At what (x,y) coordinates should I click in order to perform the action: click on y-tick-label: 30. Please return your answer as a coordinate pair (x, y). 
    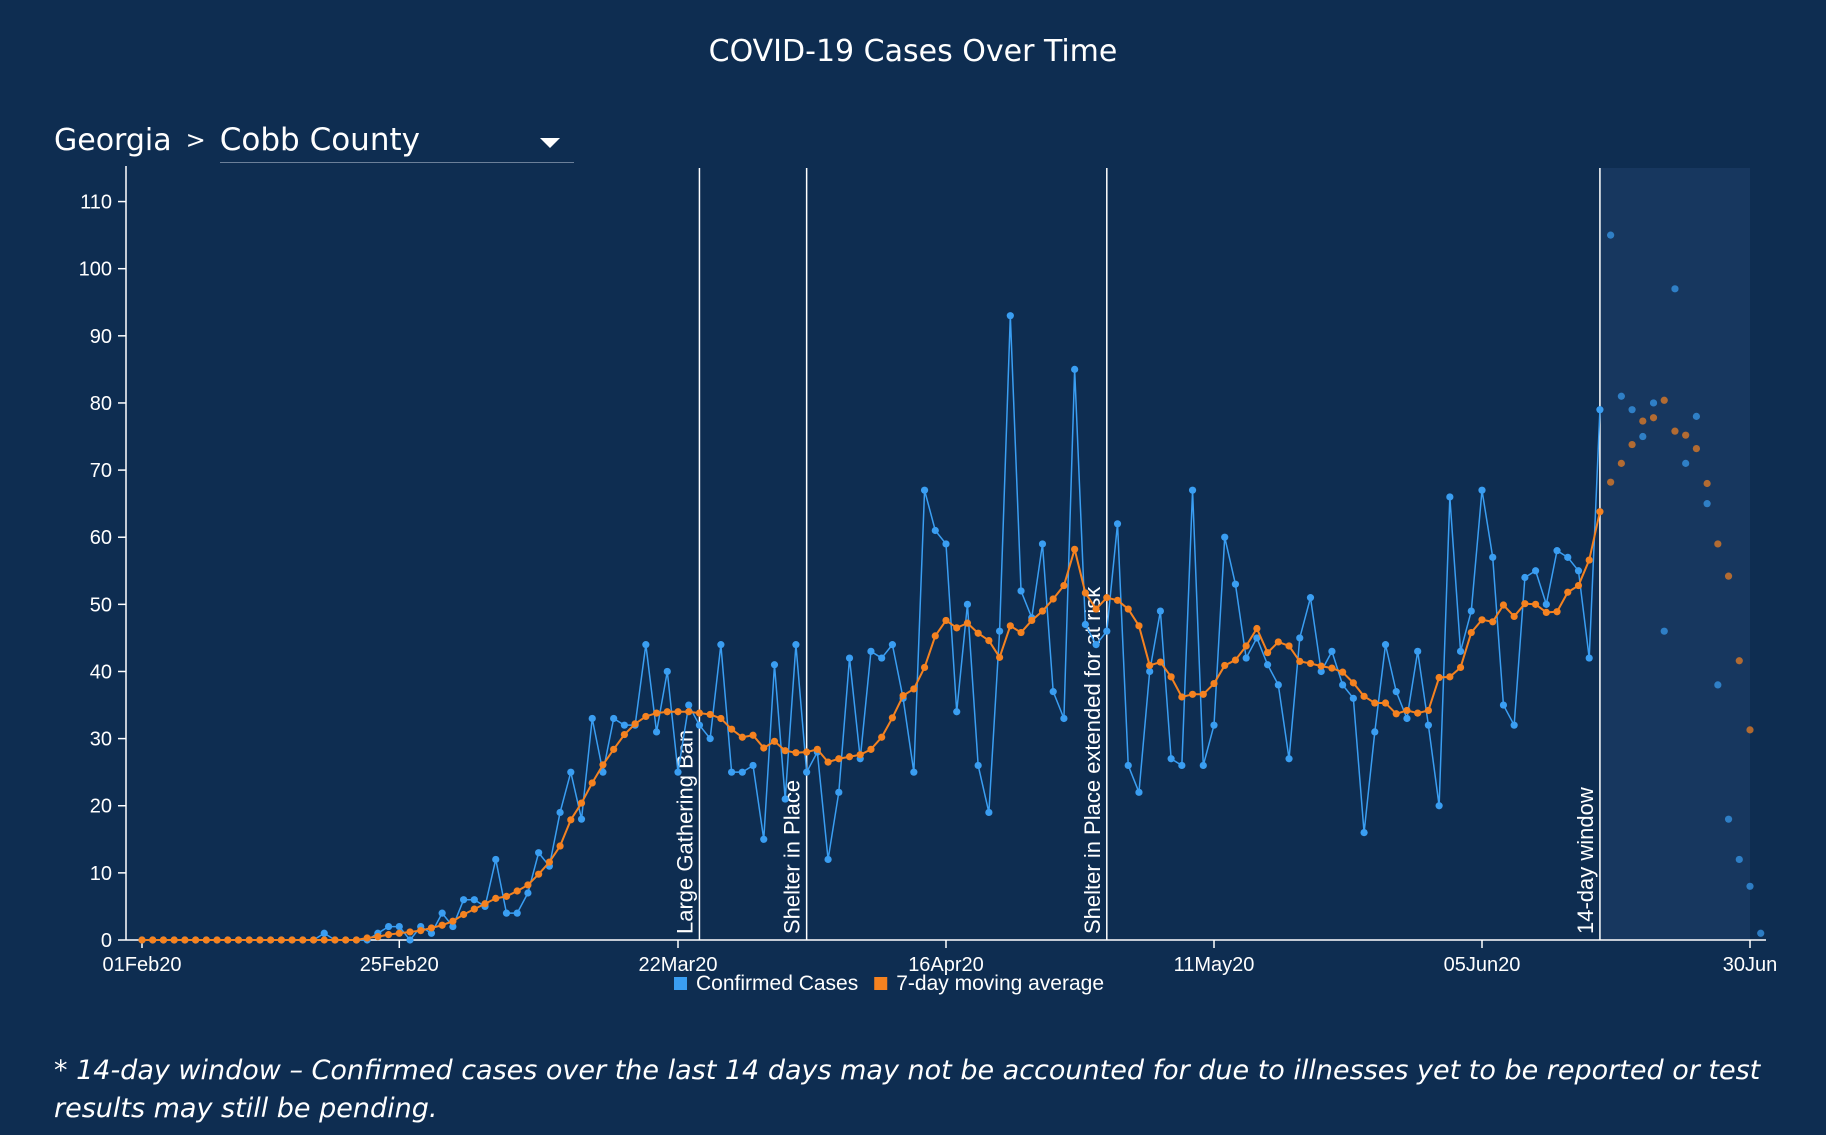
    Looking at the image, I should click on (101, 740).